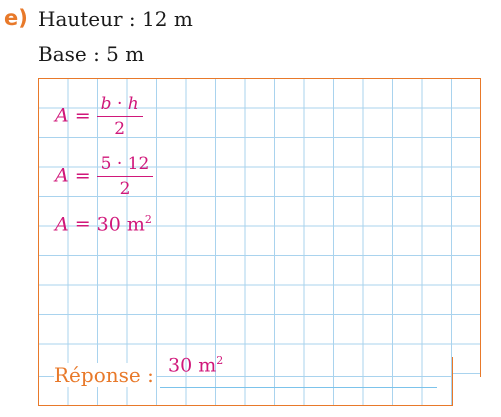 This screenshot has width=501, height=417. What do you see at coordinates (220, 360) in the screenshot?
I see `answer-exponent: 2` at bounding box center [220, 360].